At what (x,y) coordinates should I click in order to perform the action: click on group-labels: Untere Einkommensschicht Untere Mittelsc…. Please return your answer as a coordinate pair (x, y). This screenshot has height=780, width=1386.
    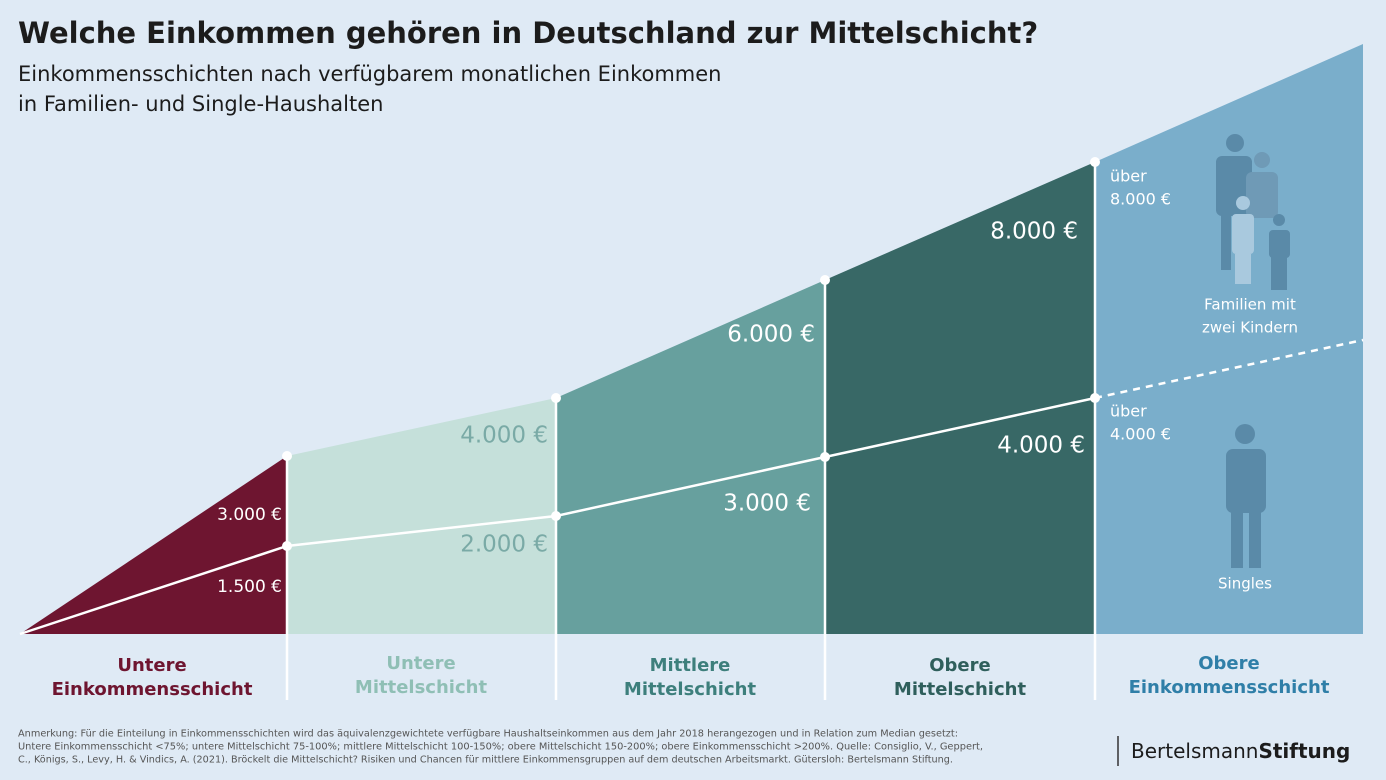
    Looking at the image, I should click on (691, 676).